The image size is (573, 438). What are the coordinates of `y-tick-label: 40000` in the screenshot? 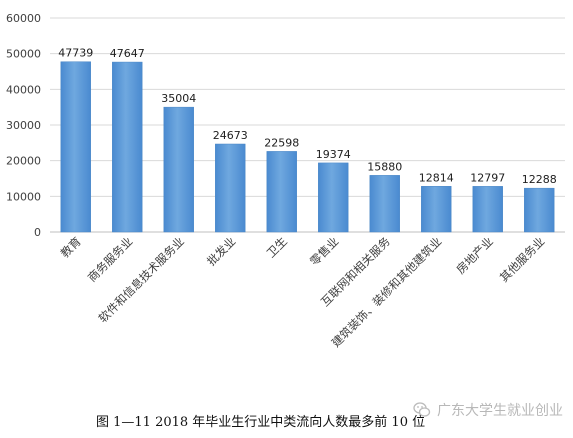 It's located at (23, 89).